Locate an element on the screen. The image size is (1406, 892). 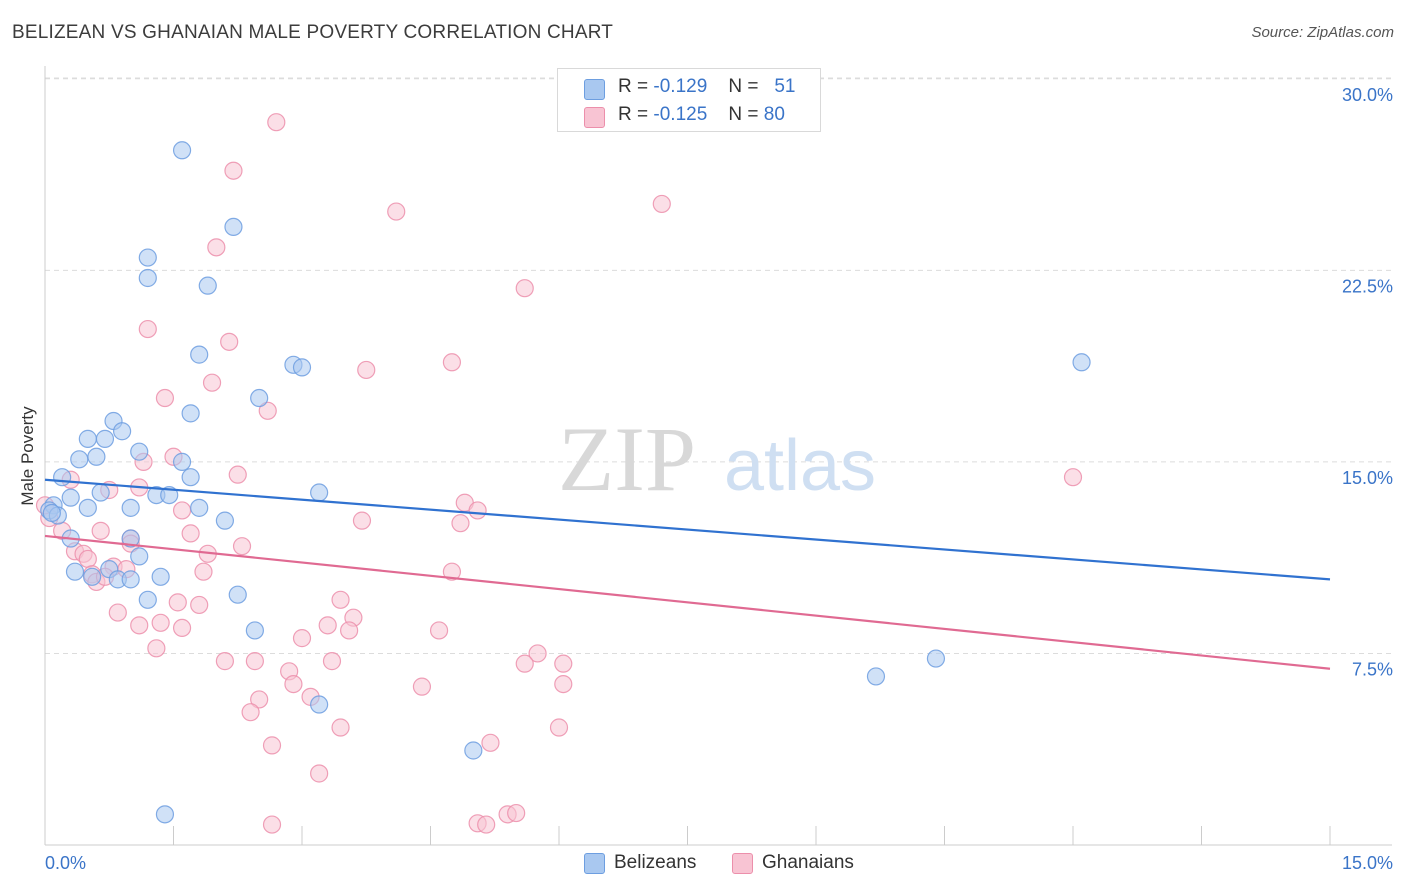
y-tick-label: 30.0% is located at coordinates (1367, 95).